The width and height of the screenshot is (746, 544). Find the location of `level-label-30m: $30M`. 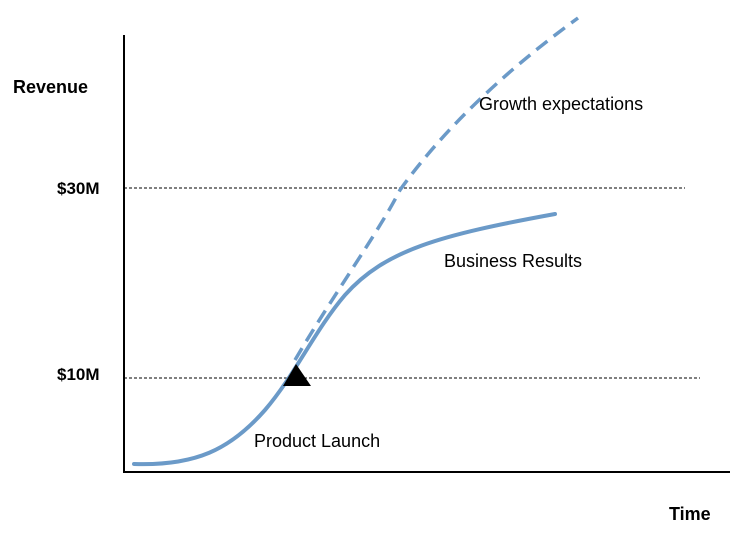

level-label-30m: $30M is located at coordinates (78, 188).